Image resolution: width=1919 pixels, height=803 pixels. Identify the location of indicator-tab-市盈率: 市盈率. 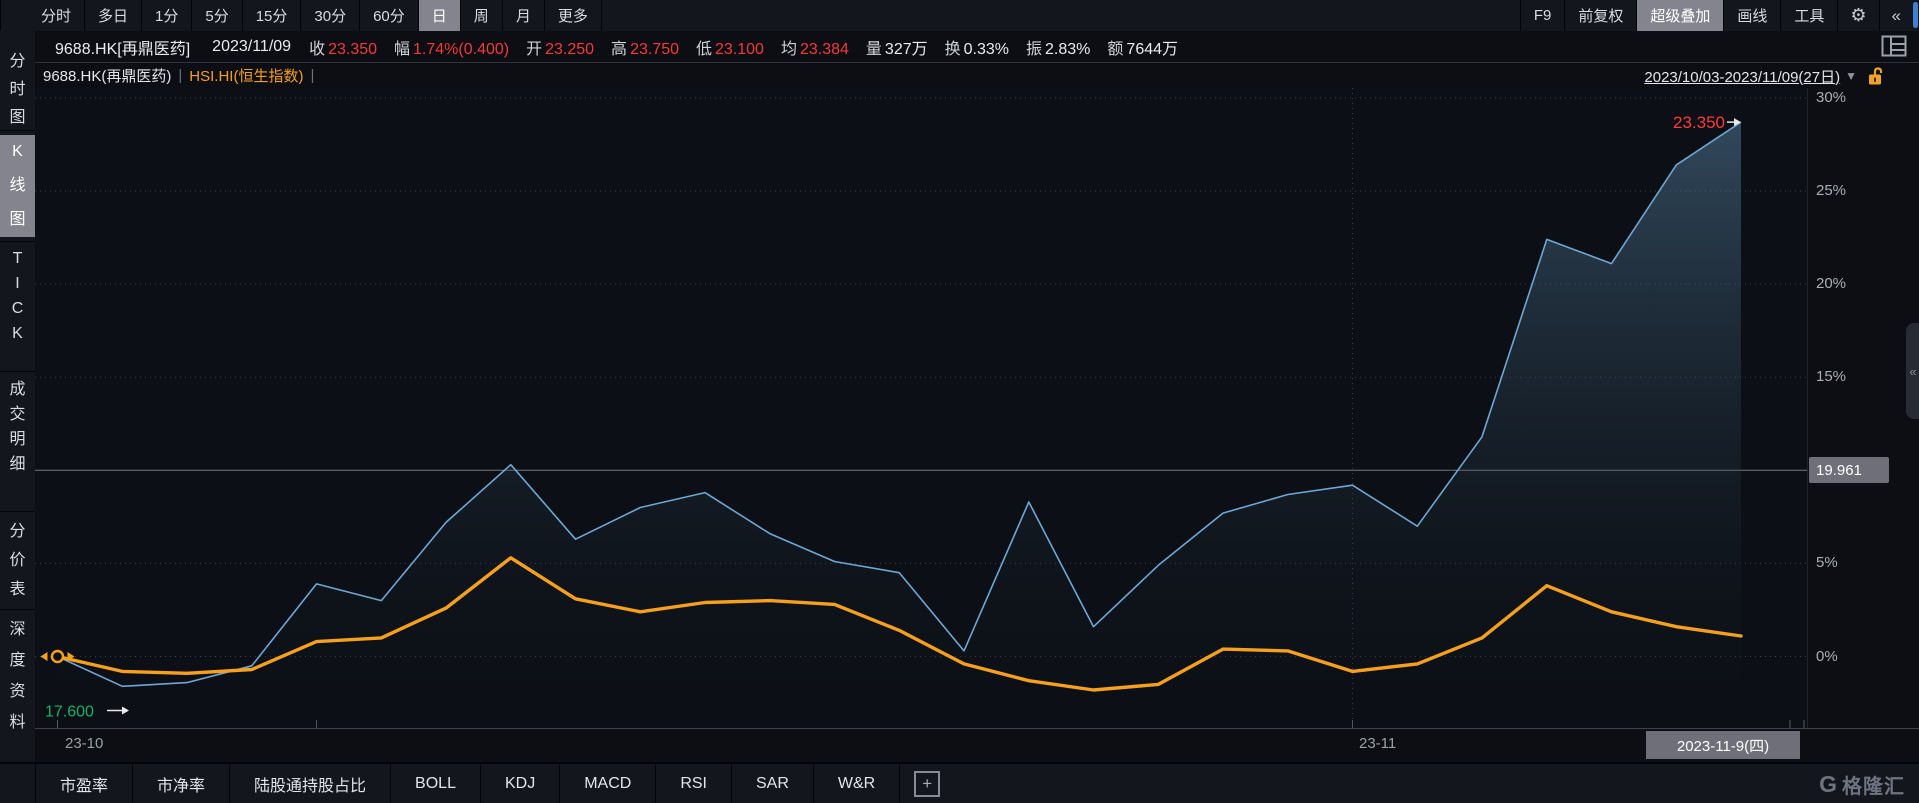
(84, 783).